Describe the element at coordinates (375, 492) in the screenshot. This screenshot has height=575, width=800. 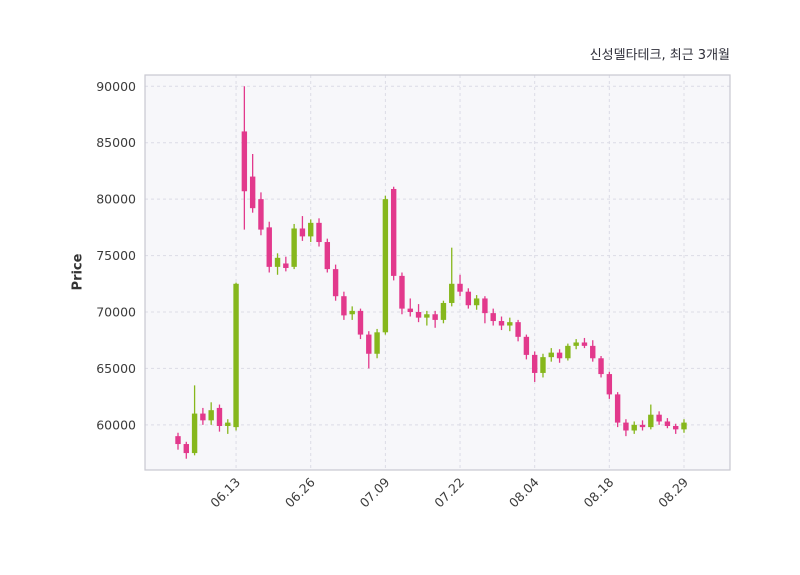
I see `x-tick-label: 07.09` at that location.